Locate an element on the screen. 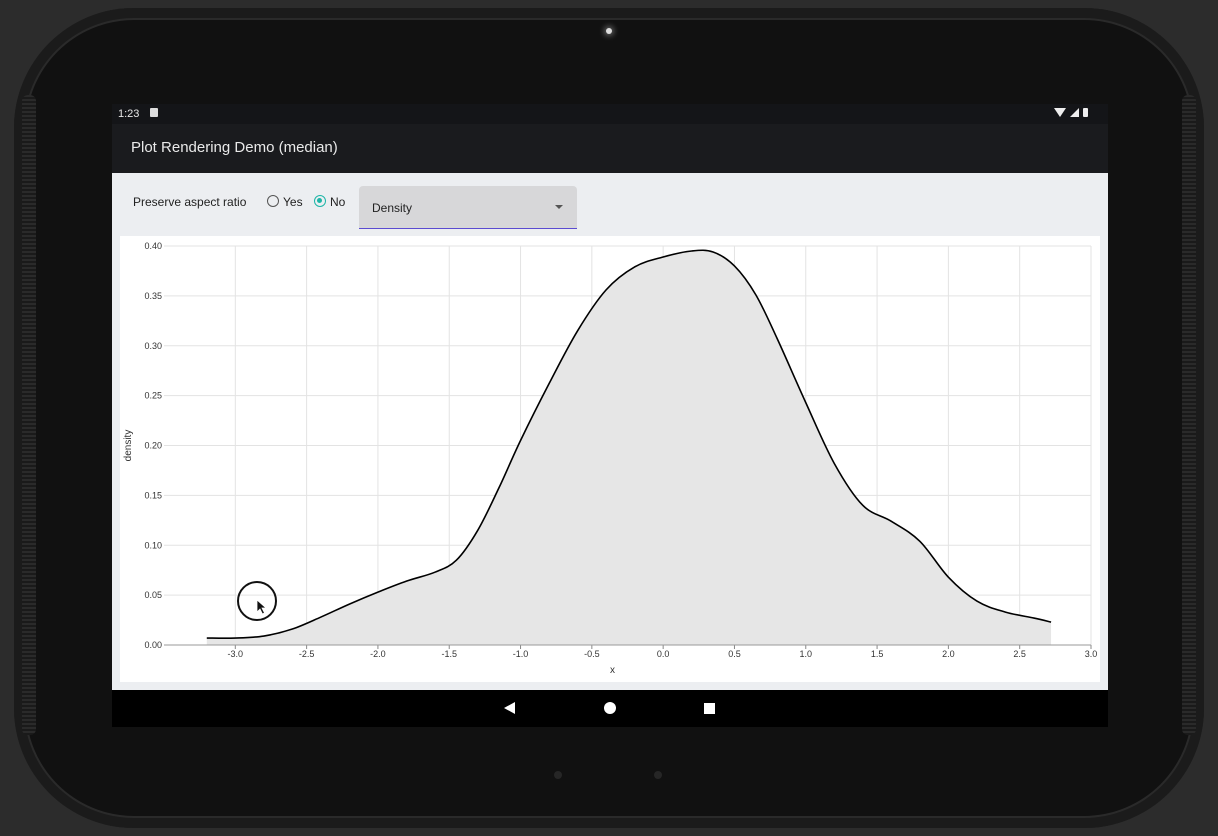 The width and height of the screenshot is (1218, 836). recents-icon is located at coordinates (709, 708).